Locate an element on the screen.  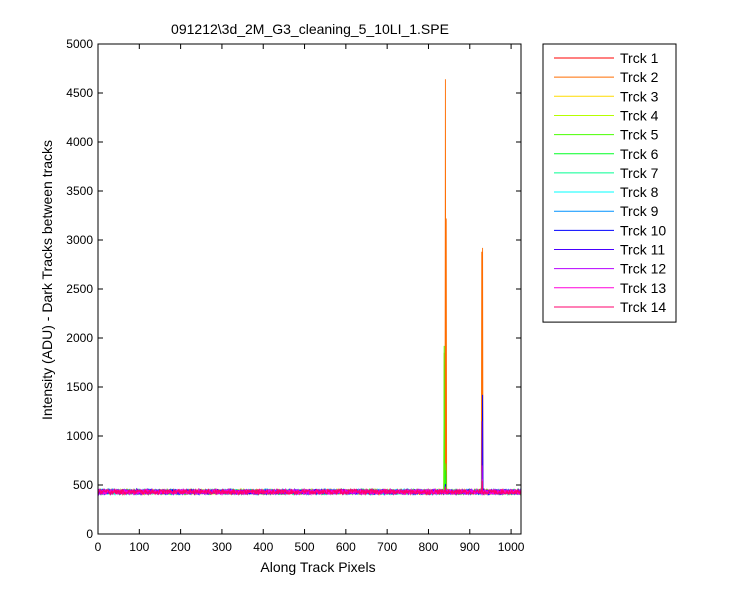
y-tick-label: 0 is located at coordinates (89, 534).